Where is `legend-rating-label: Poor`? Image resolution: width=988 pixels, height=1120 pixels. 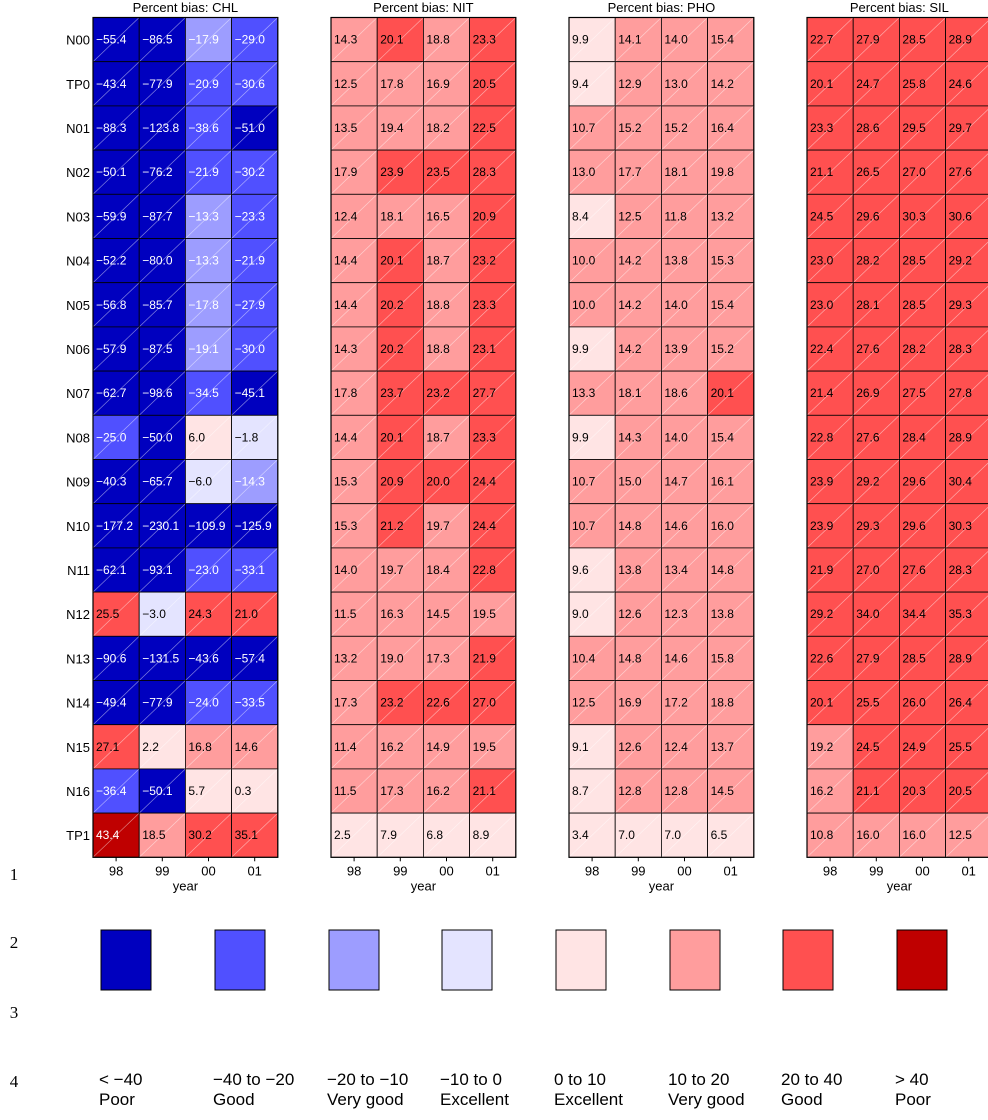 legend-rating-label: Poor is located at coordinates (117, 1099).